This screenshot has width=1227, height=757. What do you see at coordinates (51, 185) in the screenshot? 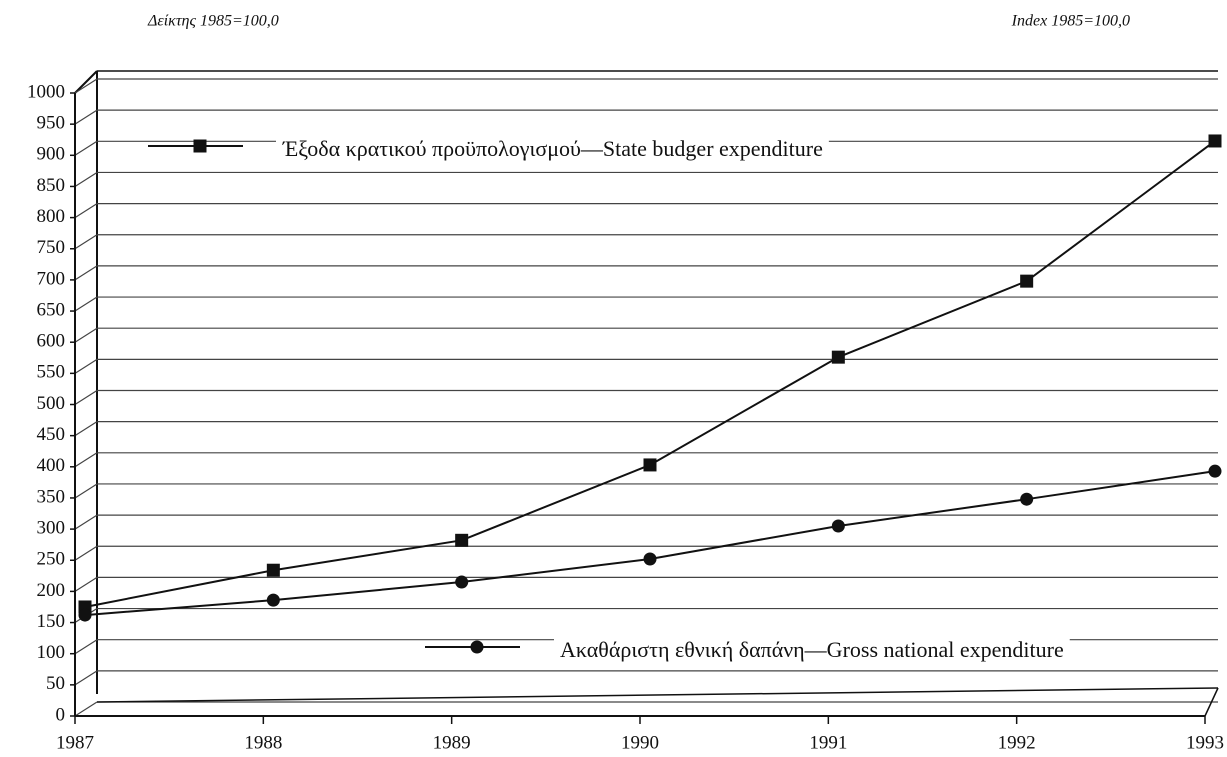
I see `y-tick-label: 850` at bounding box center [51, 185].